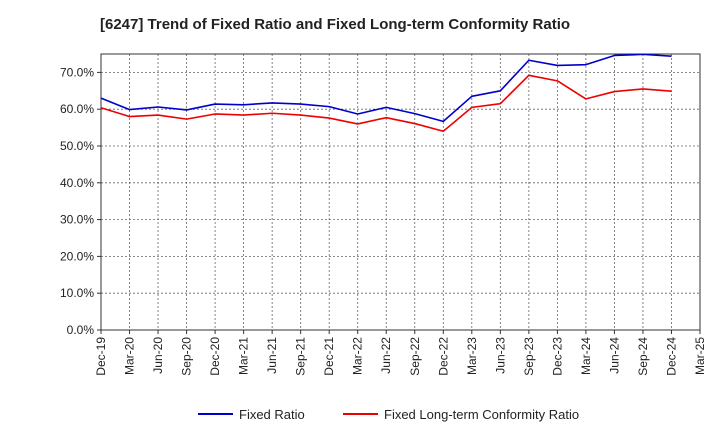 The height and width of the screenshot is (440, 720). Describe the element at coordinates (187, 356) in the screenshot. I see `x-tick-label: Sep-20` at that location.